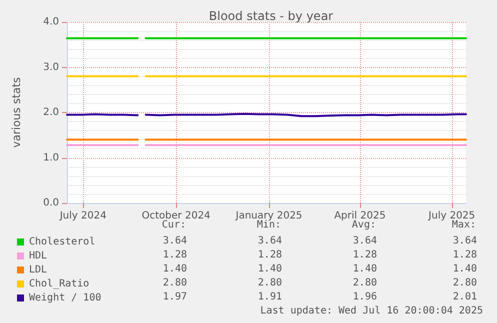  What do you see at coordinates (65, 298) in the screenshot?
I see `legend-label: Weight / 100` at bounding box center [65, 298].